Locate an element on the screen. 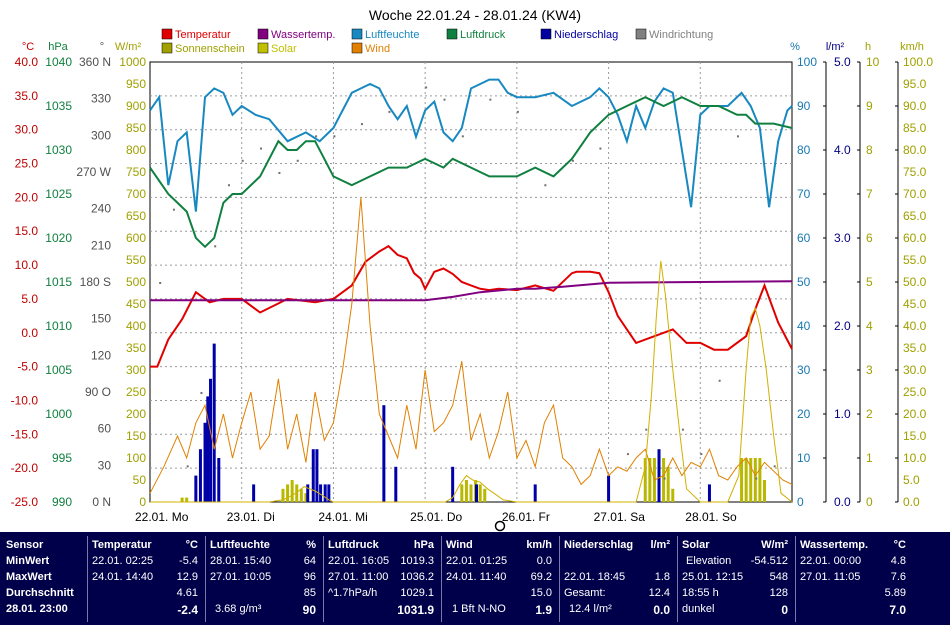  y-tick-solar: 850 is located at coordinates (136, 128).